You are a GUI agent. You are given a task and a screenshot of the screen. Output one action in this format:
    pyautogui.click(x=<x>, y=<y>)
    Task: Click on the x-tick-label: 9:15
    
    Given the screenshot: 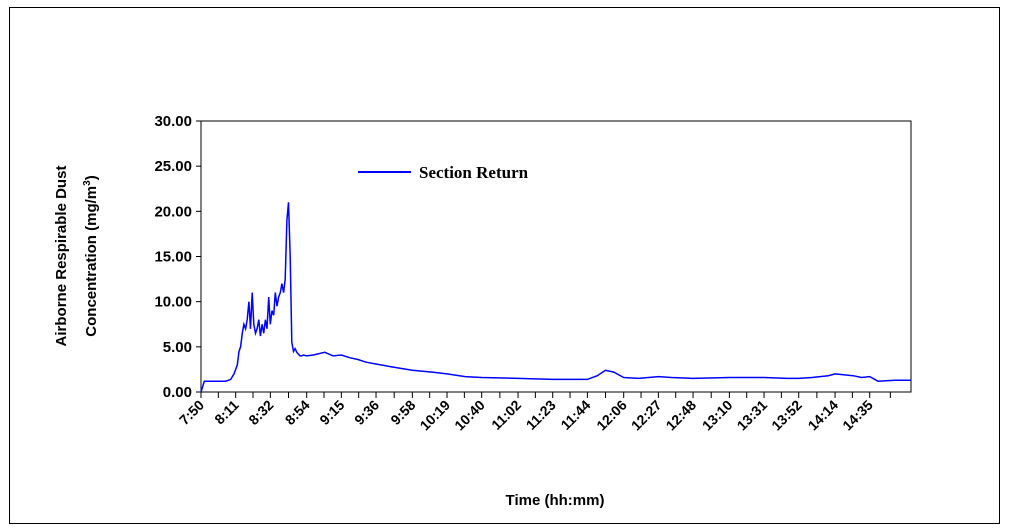 What is the action you would take?
    pyautogui.click(x=331, y=412)
    